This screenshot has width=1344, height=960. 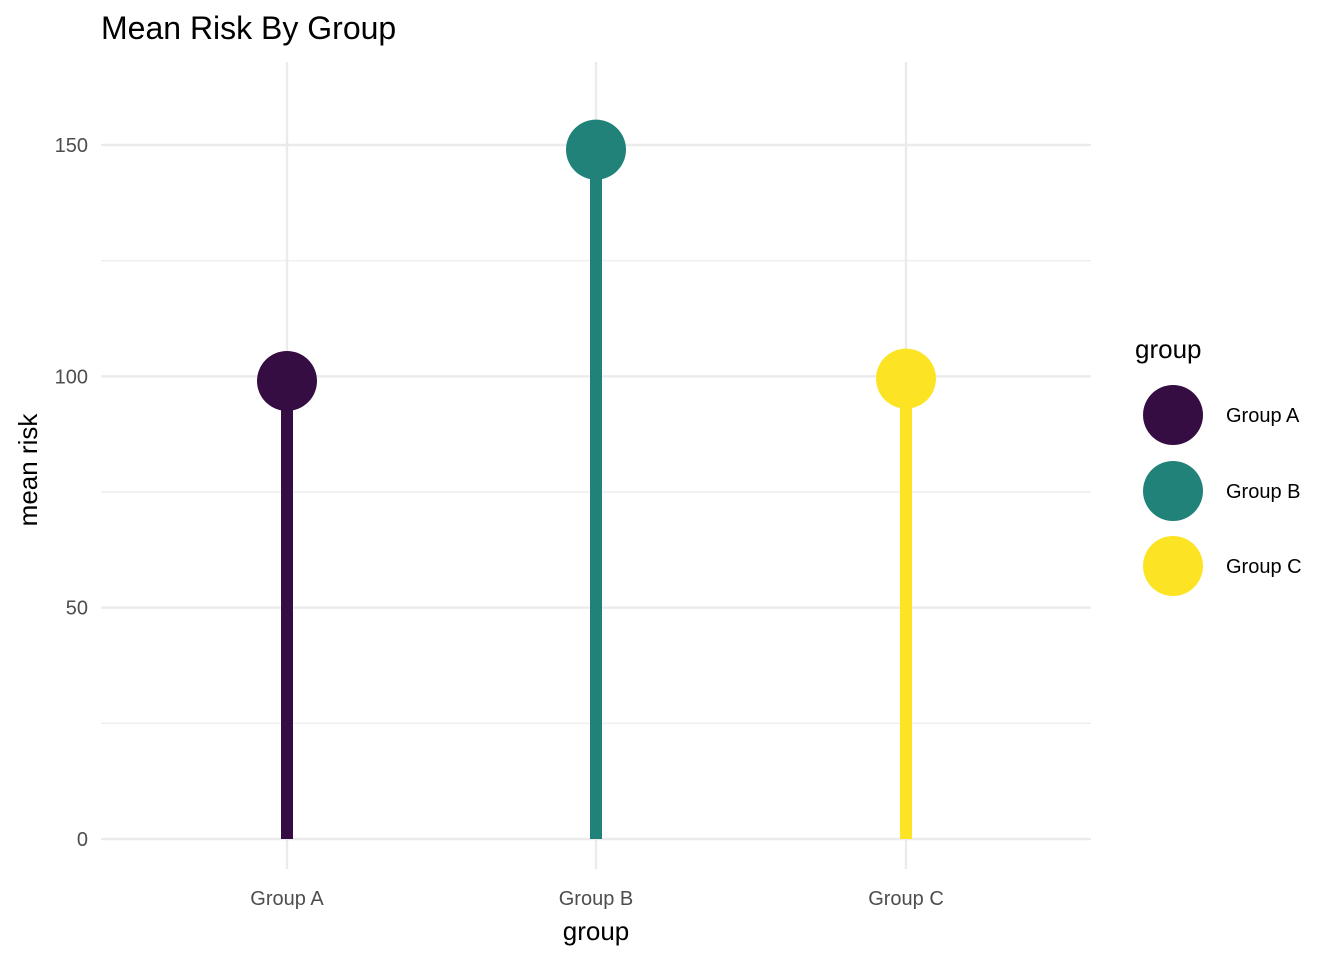 What do you see at coordinates (1168, 349) in the screenshot?
I see `legend-title: group` at bounding box center [1168, 349].